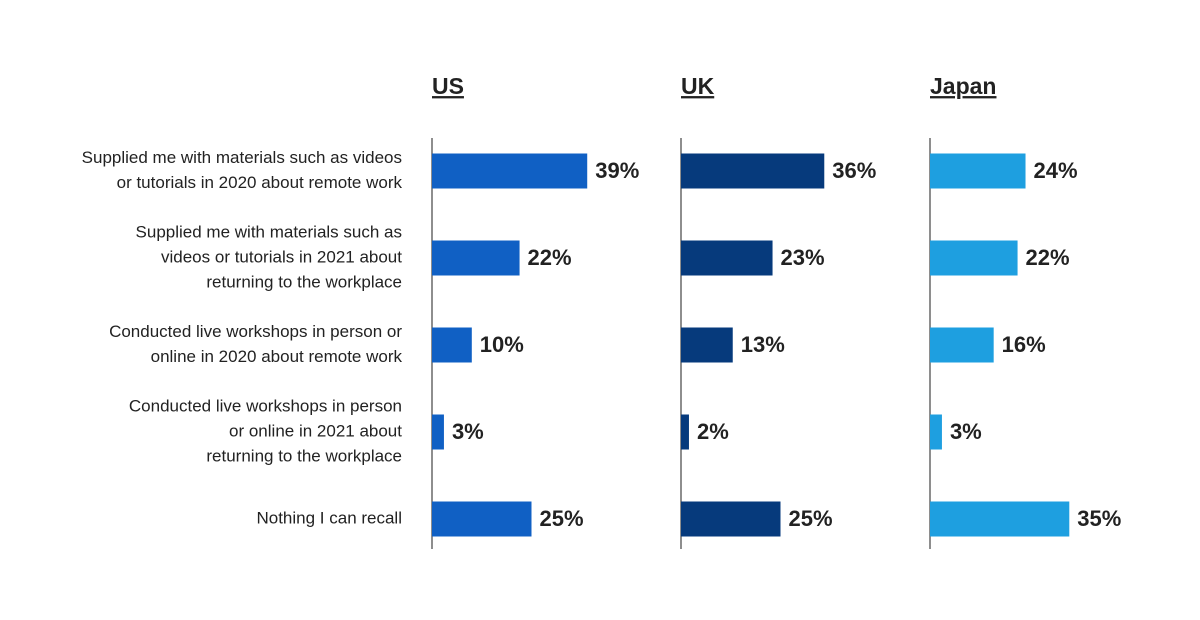 This screenshot has height=620, width=1200. Describe the element at coordinates (803, 257) in the screenshot. I see `value-label: 23%` at that location.